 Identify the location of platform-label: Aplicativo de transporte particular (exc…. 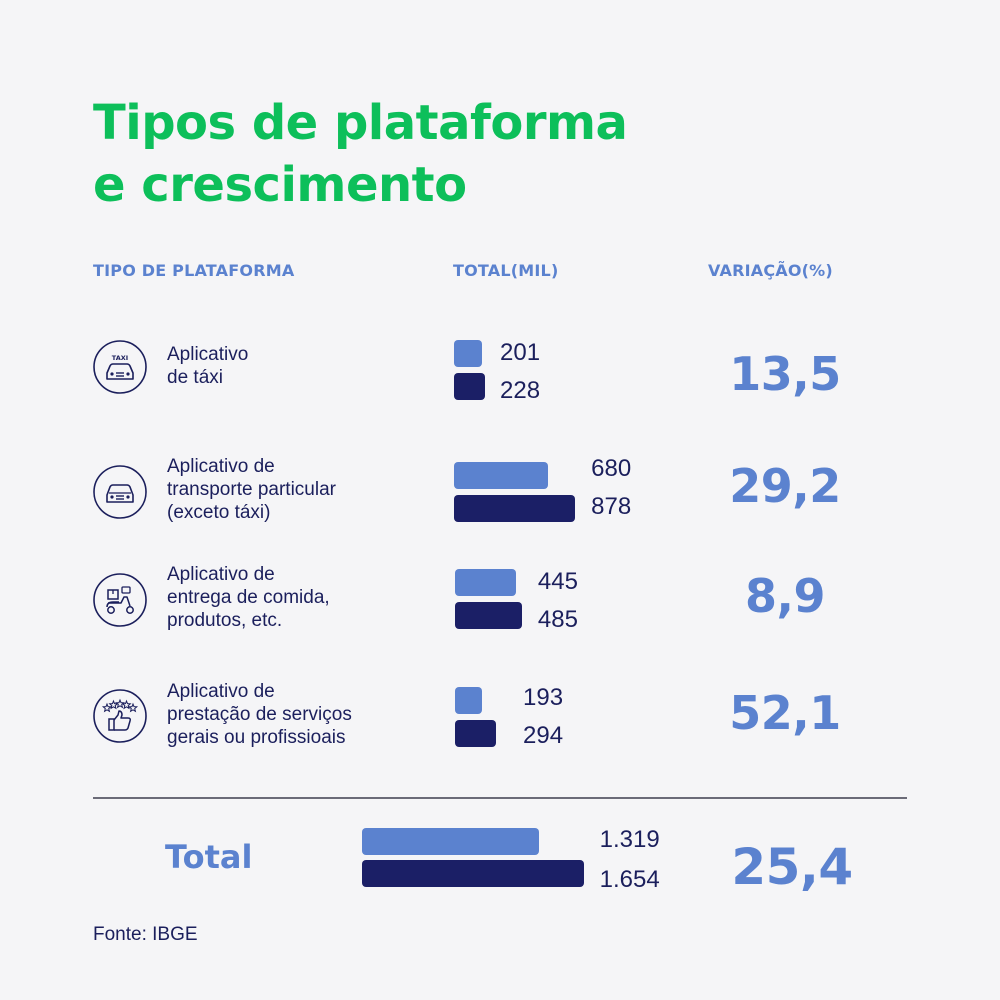
(251, 489).